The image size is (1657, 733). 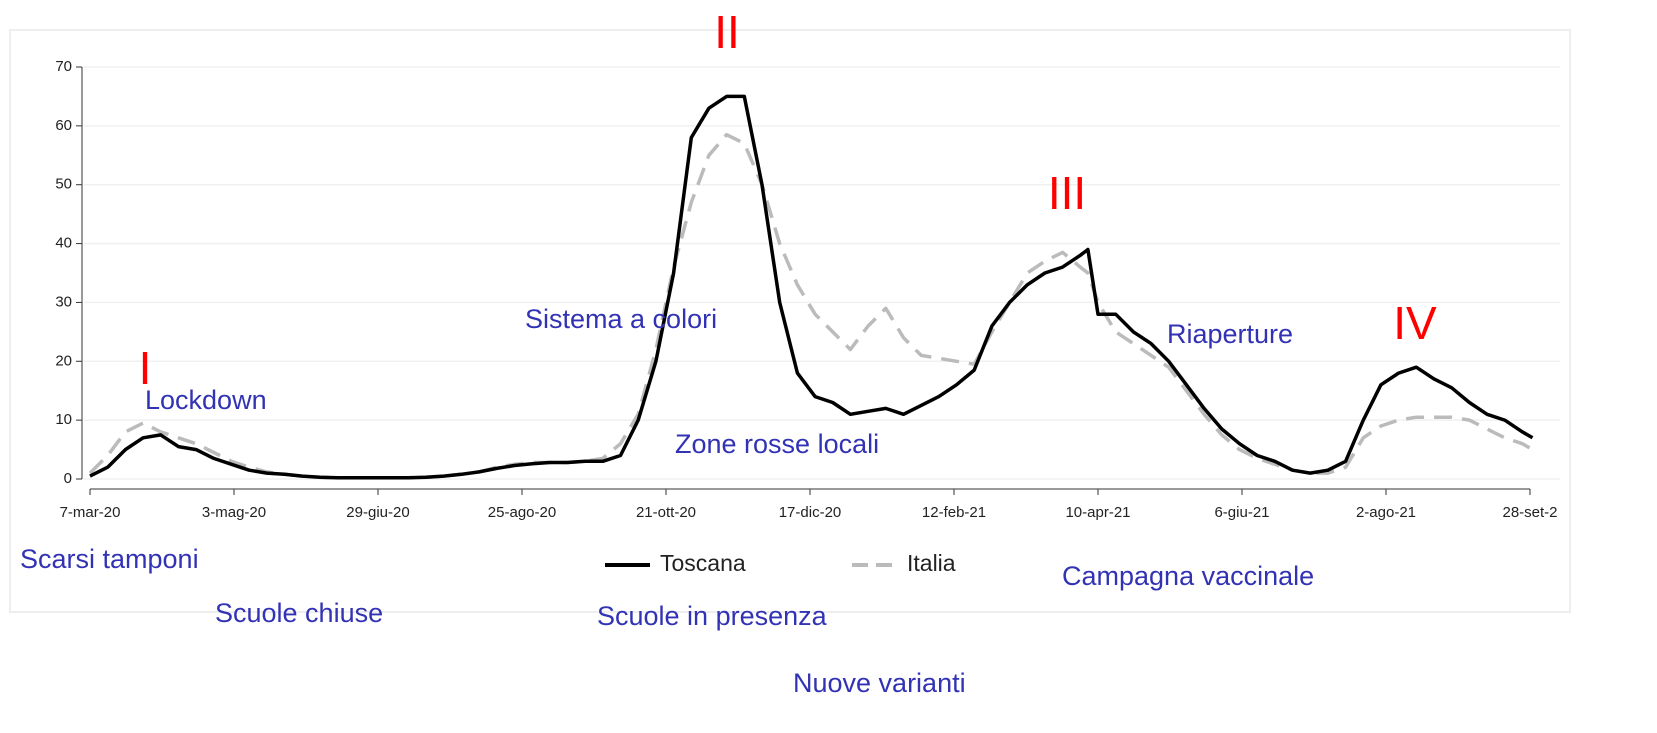 I want to click on y-tick-label: 0, so click(x=68, y=478).